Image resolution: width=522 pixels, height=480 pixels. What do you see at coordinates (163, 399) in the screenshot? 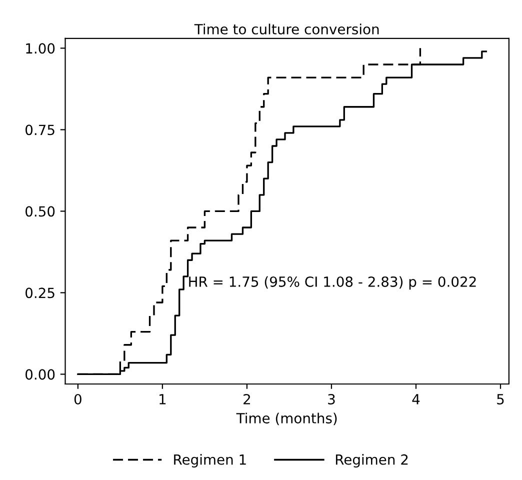
I see `x-tick-label: 1` at bounding box center [163, 399].